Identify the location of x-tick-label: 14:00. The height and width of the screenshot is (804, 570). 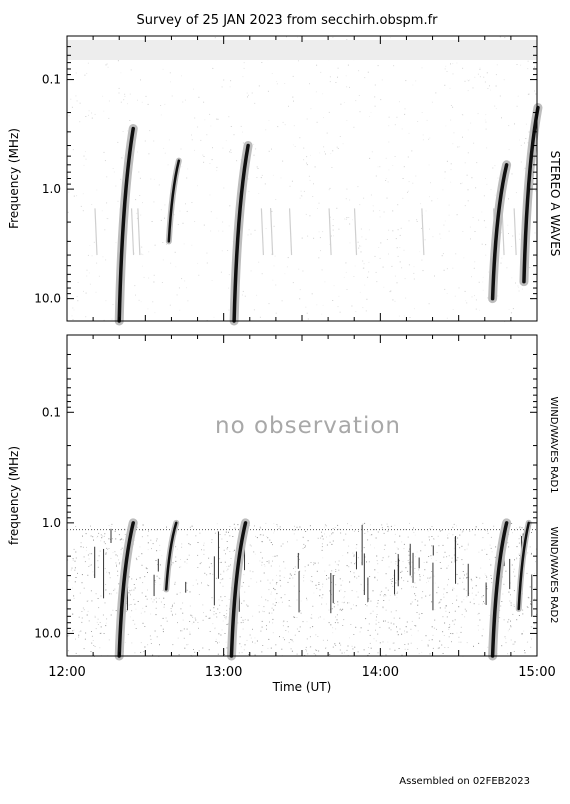
(380, 672).